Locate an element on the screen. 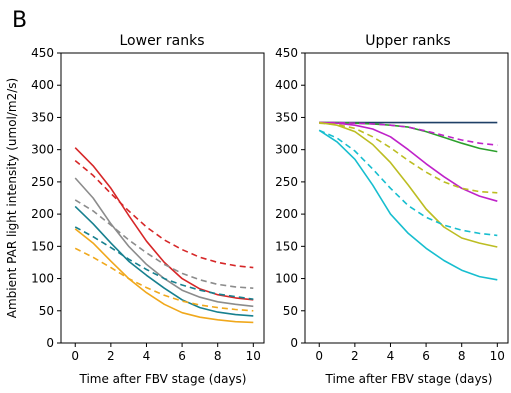 This screenshot has width=511, height=393. series-line-cyan-solid is located at coordinates (408, 205).